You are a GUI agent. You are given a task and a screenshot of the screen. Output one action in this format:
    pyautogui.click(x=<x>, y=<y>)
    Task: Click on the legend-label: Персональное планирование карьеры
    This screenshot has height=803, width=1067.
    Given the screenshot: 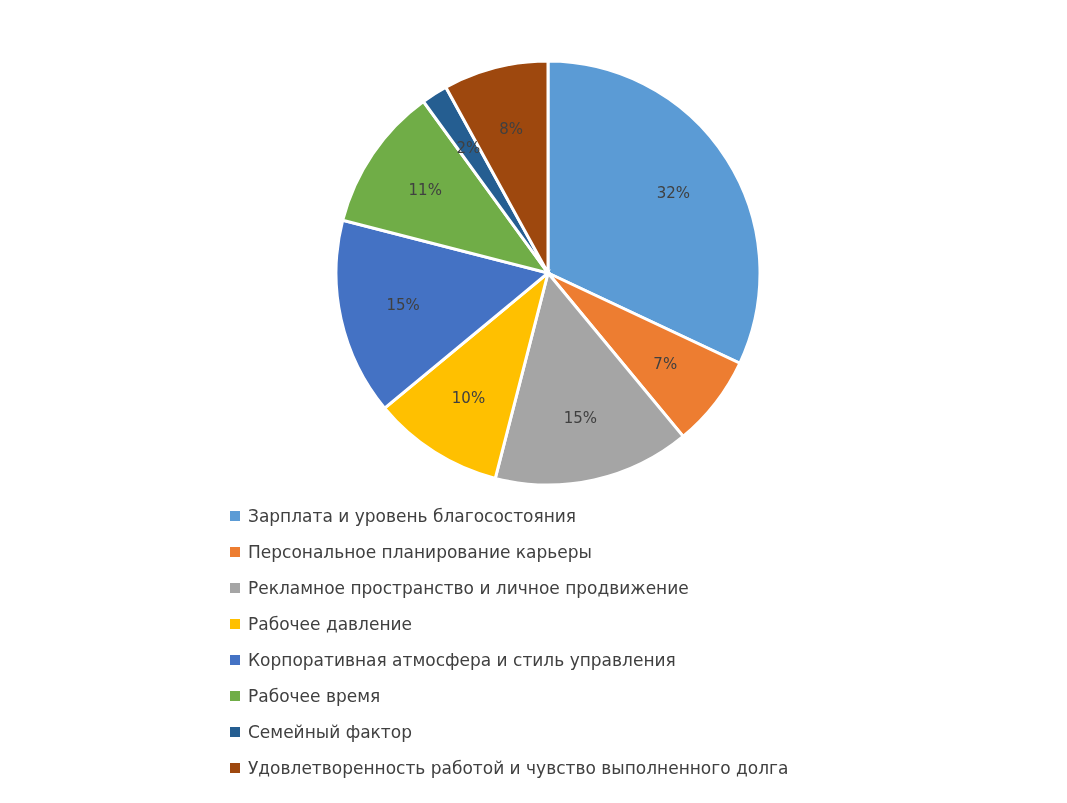 What is the action you would take?
    pyautogui.click(x=420, y=552)
    